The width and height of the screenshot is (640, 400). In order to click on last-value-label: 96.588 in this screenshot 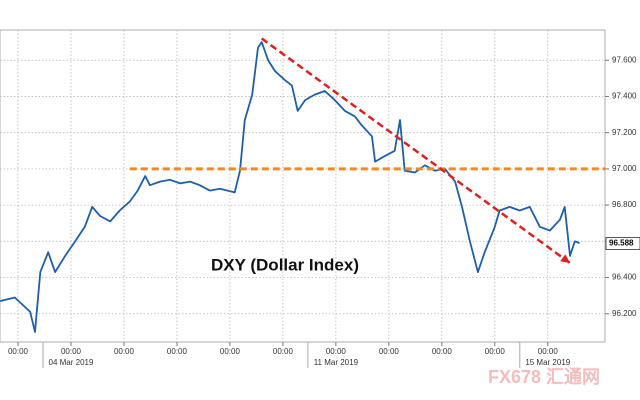, I will do `click(621, 243)`.